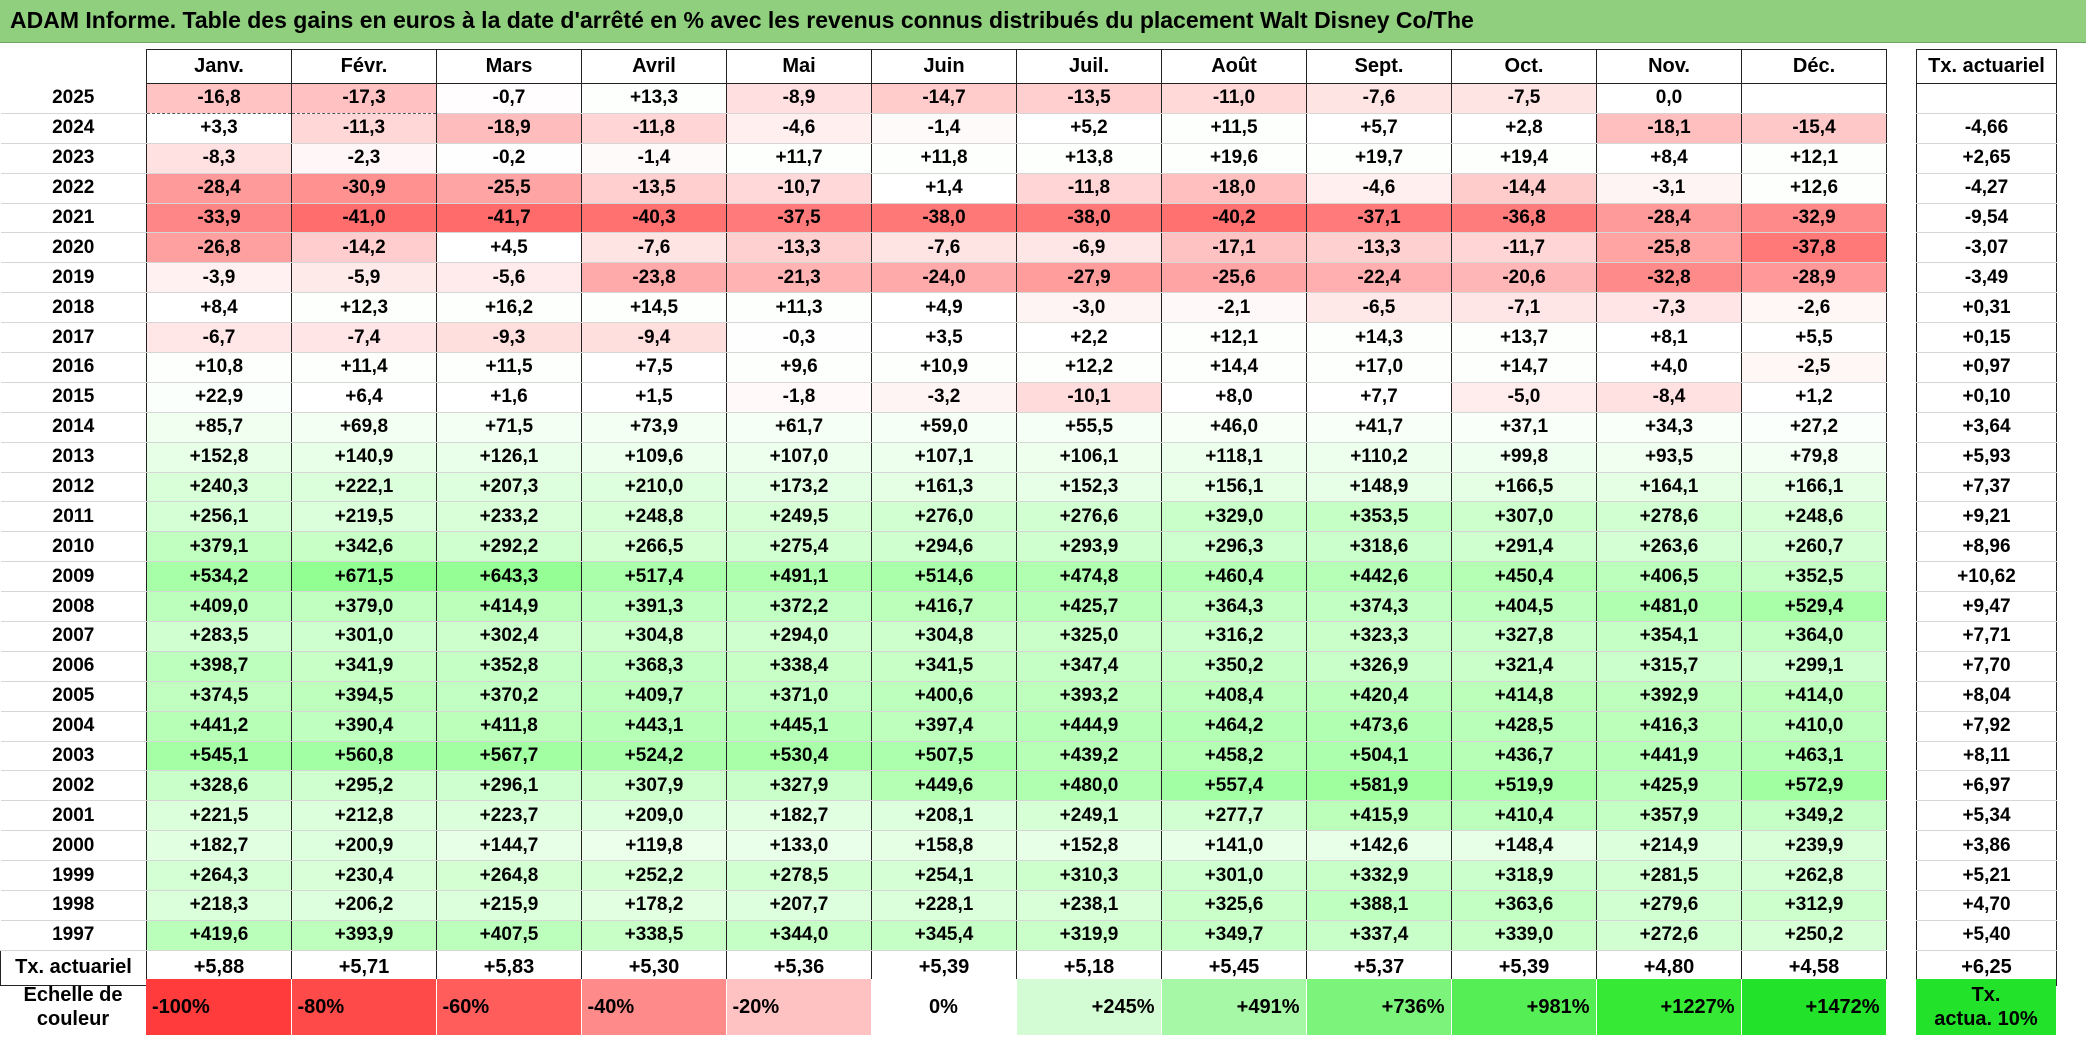 The image size is (2086, 1037). I want to click on gain-cell: +371,0, so click(799, 696).